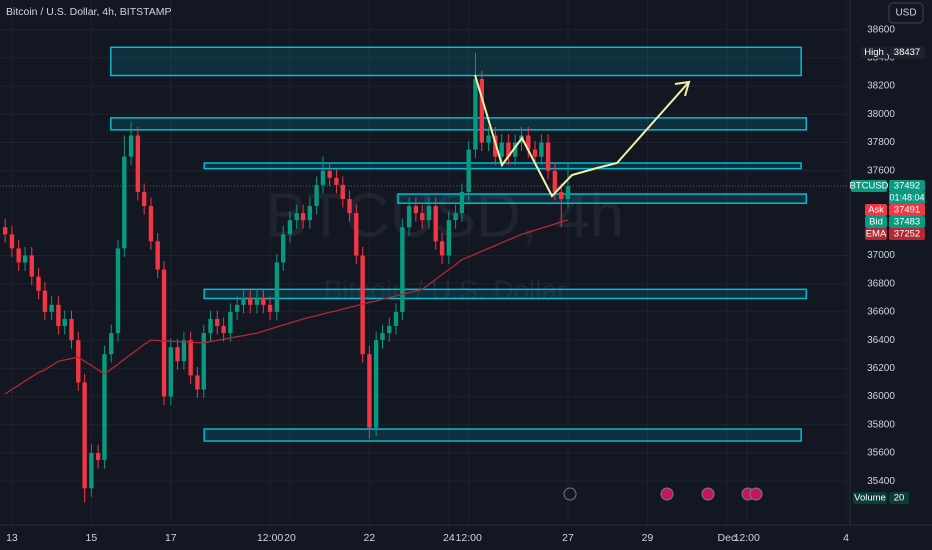  Describe the element at coordinates (92, 538) in the screenshot. I see `x-tick-label: 15` at that location.